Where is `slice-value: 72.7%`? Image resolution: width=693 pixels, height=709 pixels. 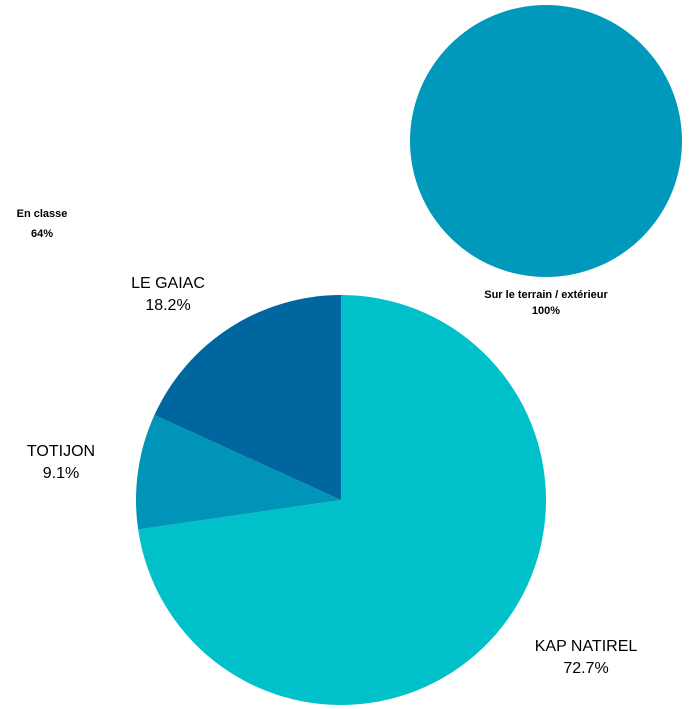 slice-value: 72.7% is located at coordinates (585, 668).